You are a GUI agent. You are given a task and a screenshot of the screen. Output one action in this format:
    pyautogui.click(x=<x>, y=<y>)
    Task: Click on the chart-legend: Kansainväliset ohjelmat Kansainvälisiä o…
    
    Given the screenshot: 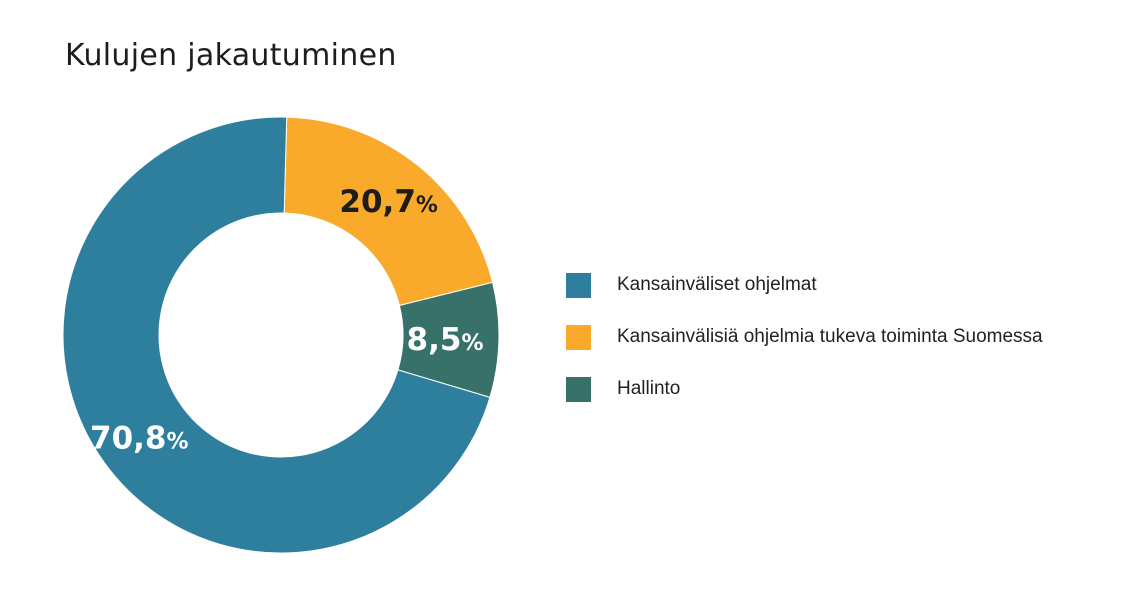 What is the action you would take?
    pyautogui.click(x=804, y=350)
    